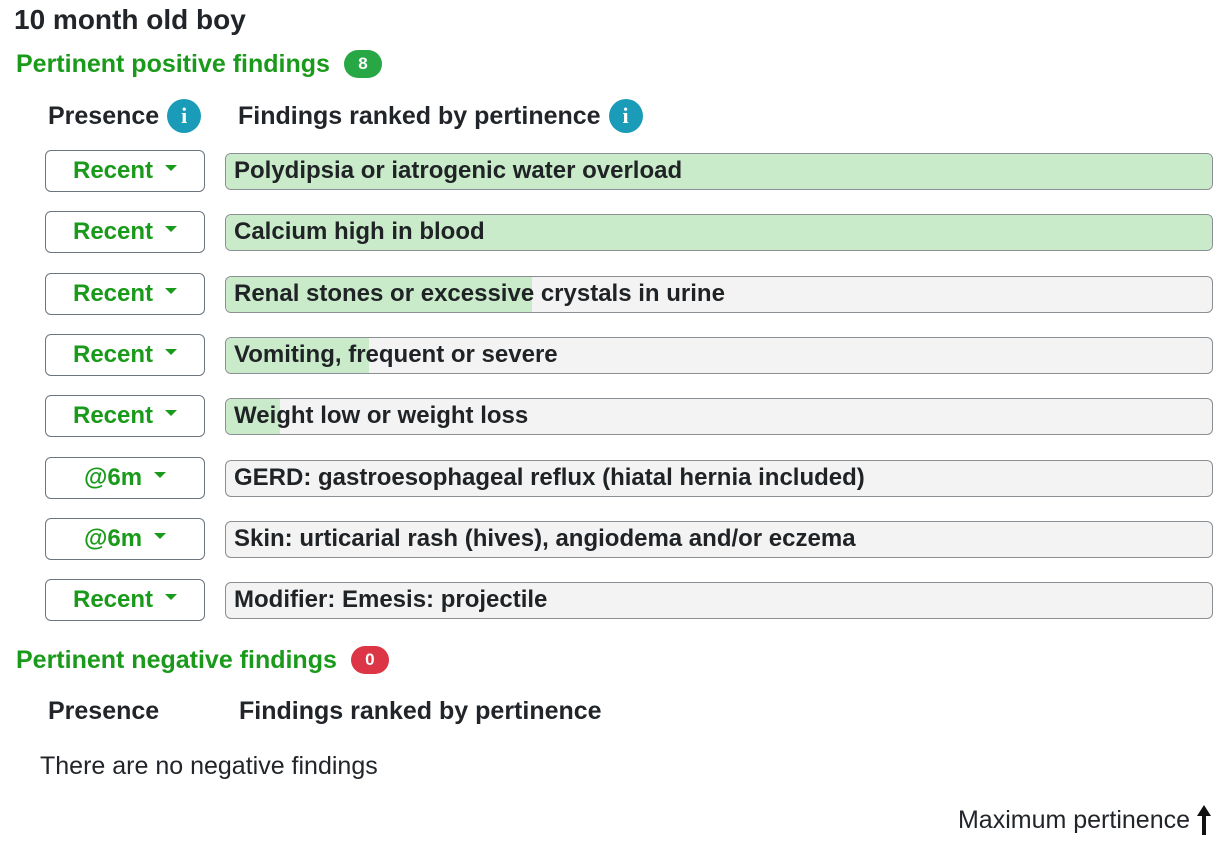  I want to click on finding-row: Recent Calcium high in blood, so click(629, 233).